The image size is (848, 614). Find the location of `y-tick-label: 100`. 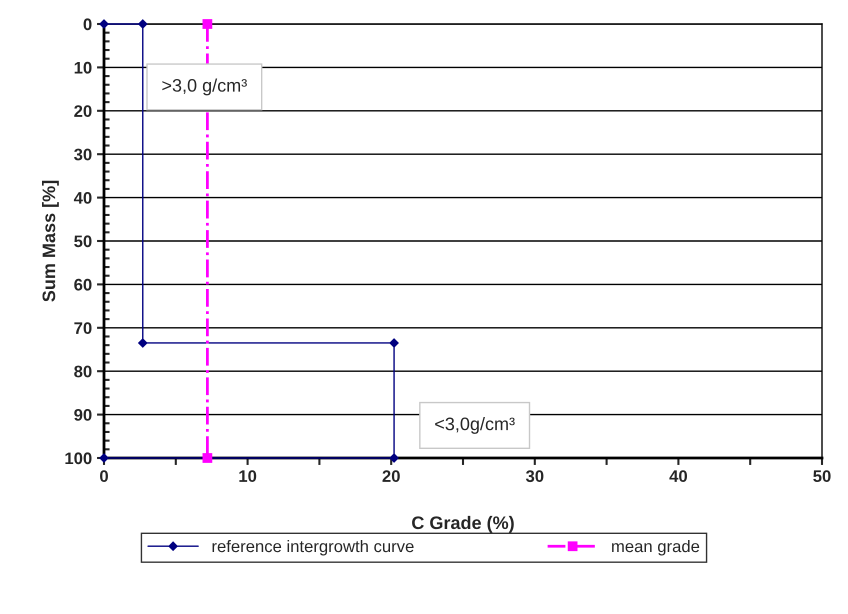

y-tick-label: 100 is located at coordinates (78, 458).